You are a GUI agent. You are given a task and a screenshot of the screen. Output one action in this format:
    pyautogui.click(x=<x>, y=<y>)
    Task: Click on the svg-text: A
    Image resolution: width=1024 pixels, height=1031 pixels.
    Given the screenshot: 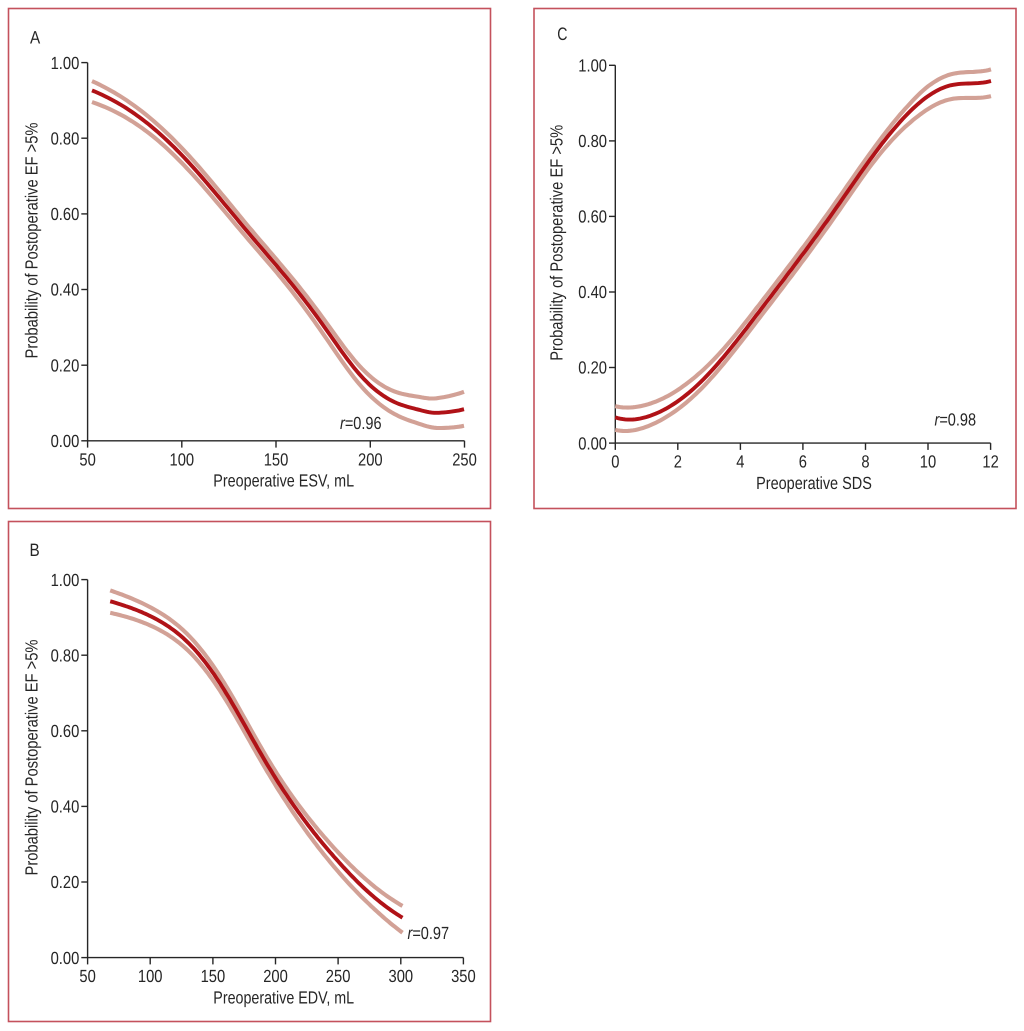 What is the action you would take?
    pyautogui.click(x=35, y=38)
    